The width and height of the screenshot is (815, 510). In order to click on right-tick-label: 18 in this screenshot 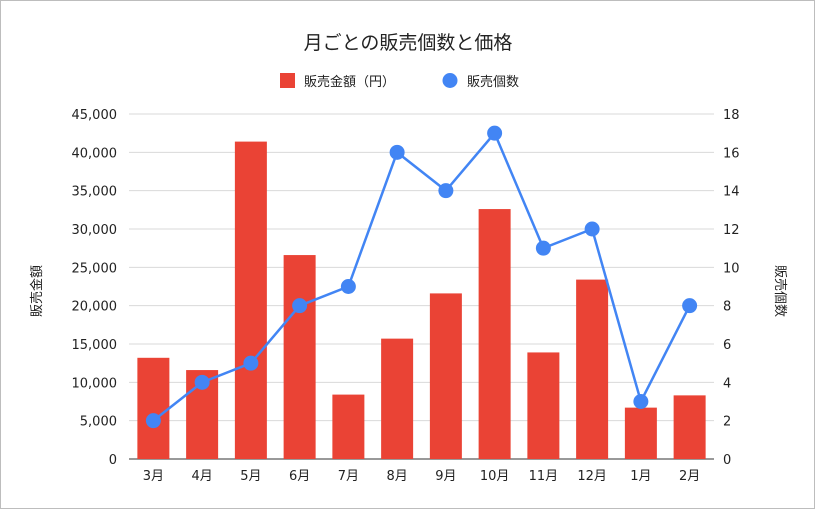, I will do `click(731, 115)`.